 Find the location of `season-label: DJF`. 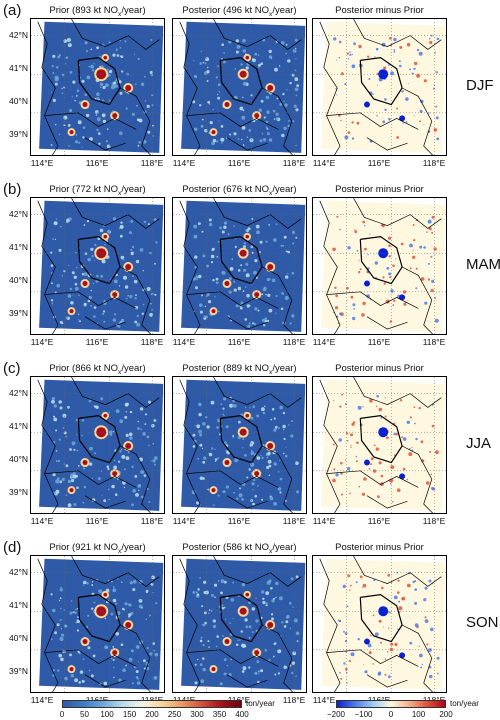

season-label: DJF is located at coordinates (480, 85).